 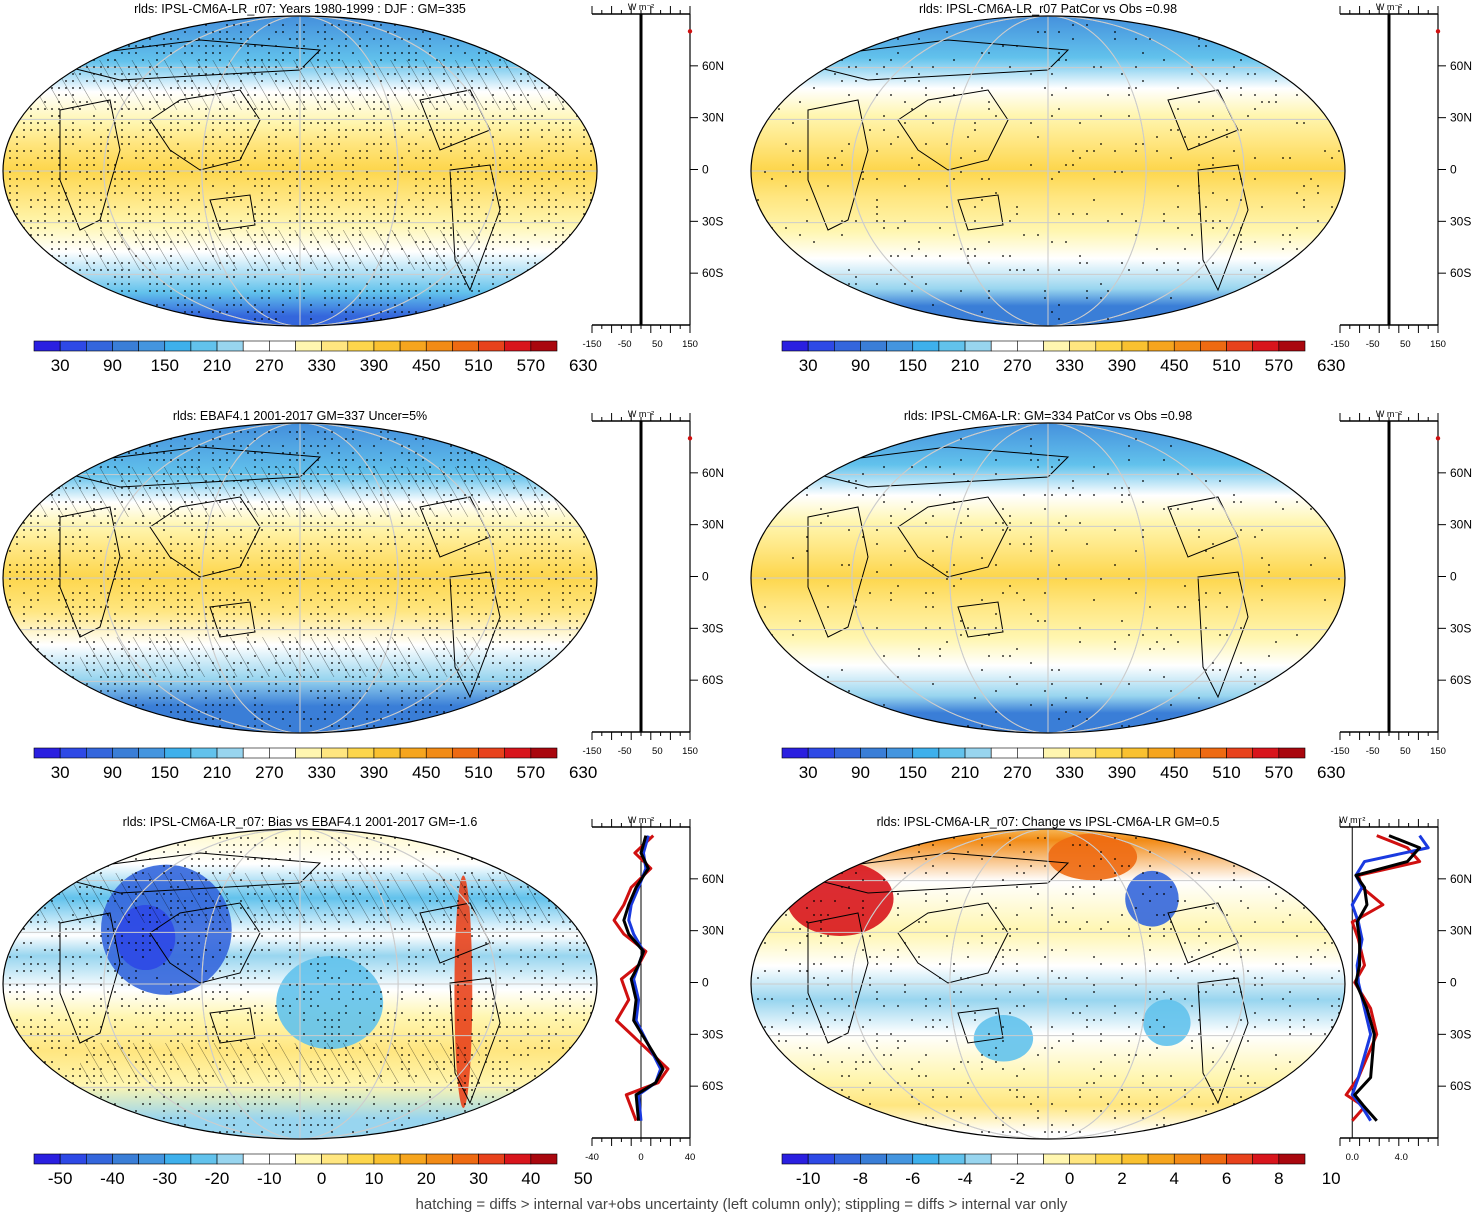 I want to click on colorbar-label: -2, so click(x=1017, y=1178).